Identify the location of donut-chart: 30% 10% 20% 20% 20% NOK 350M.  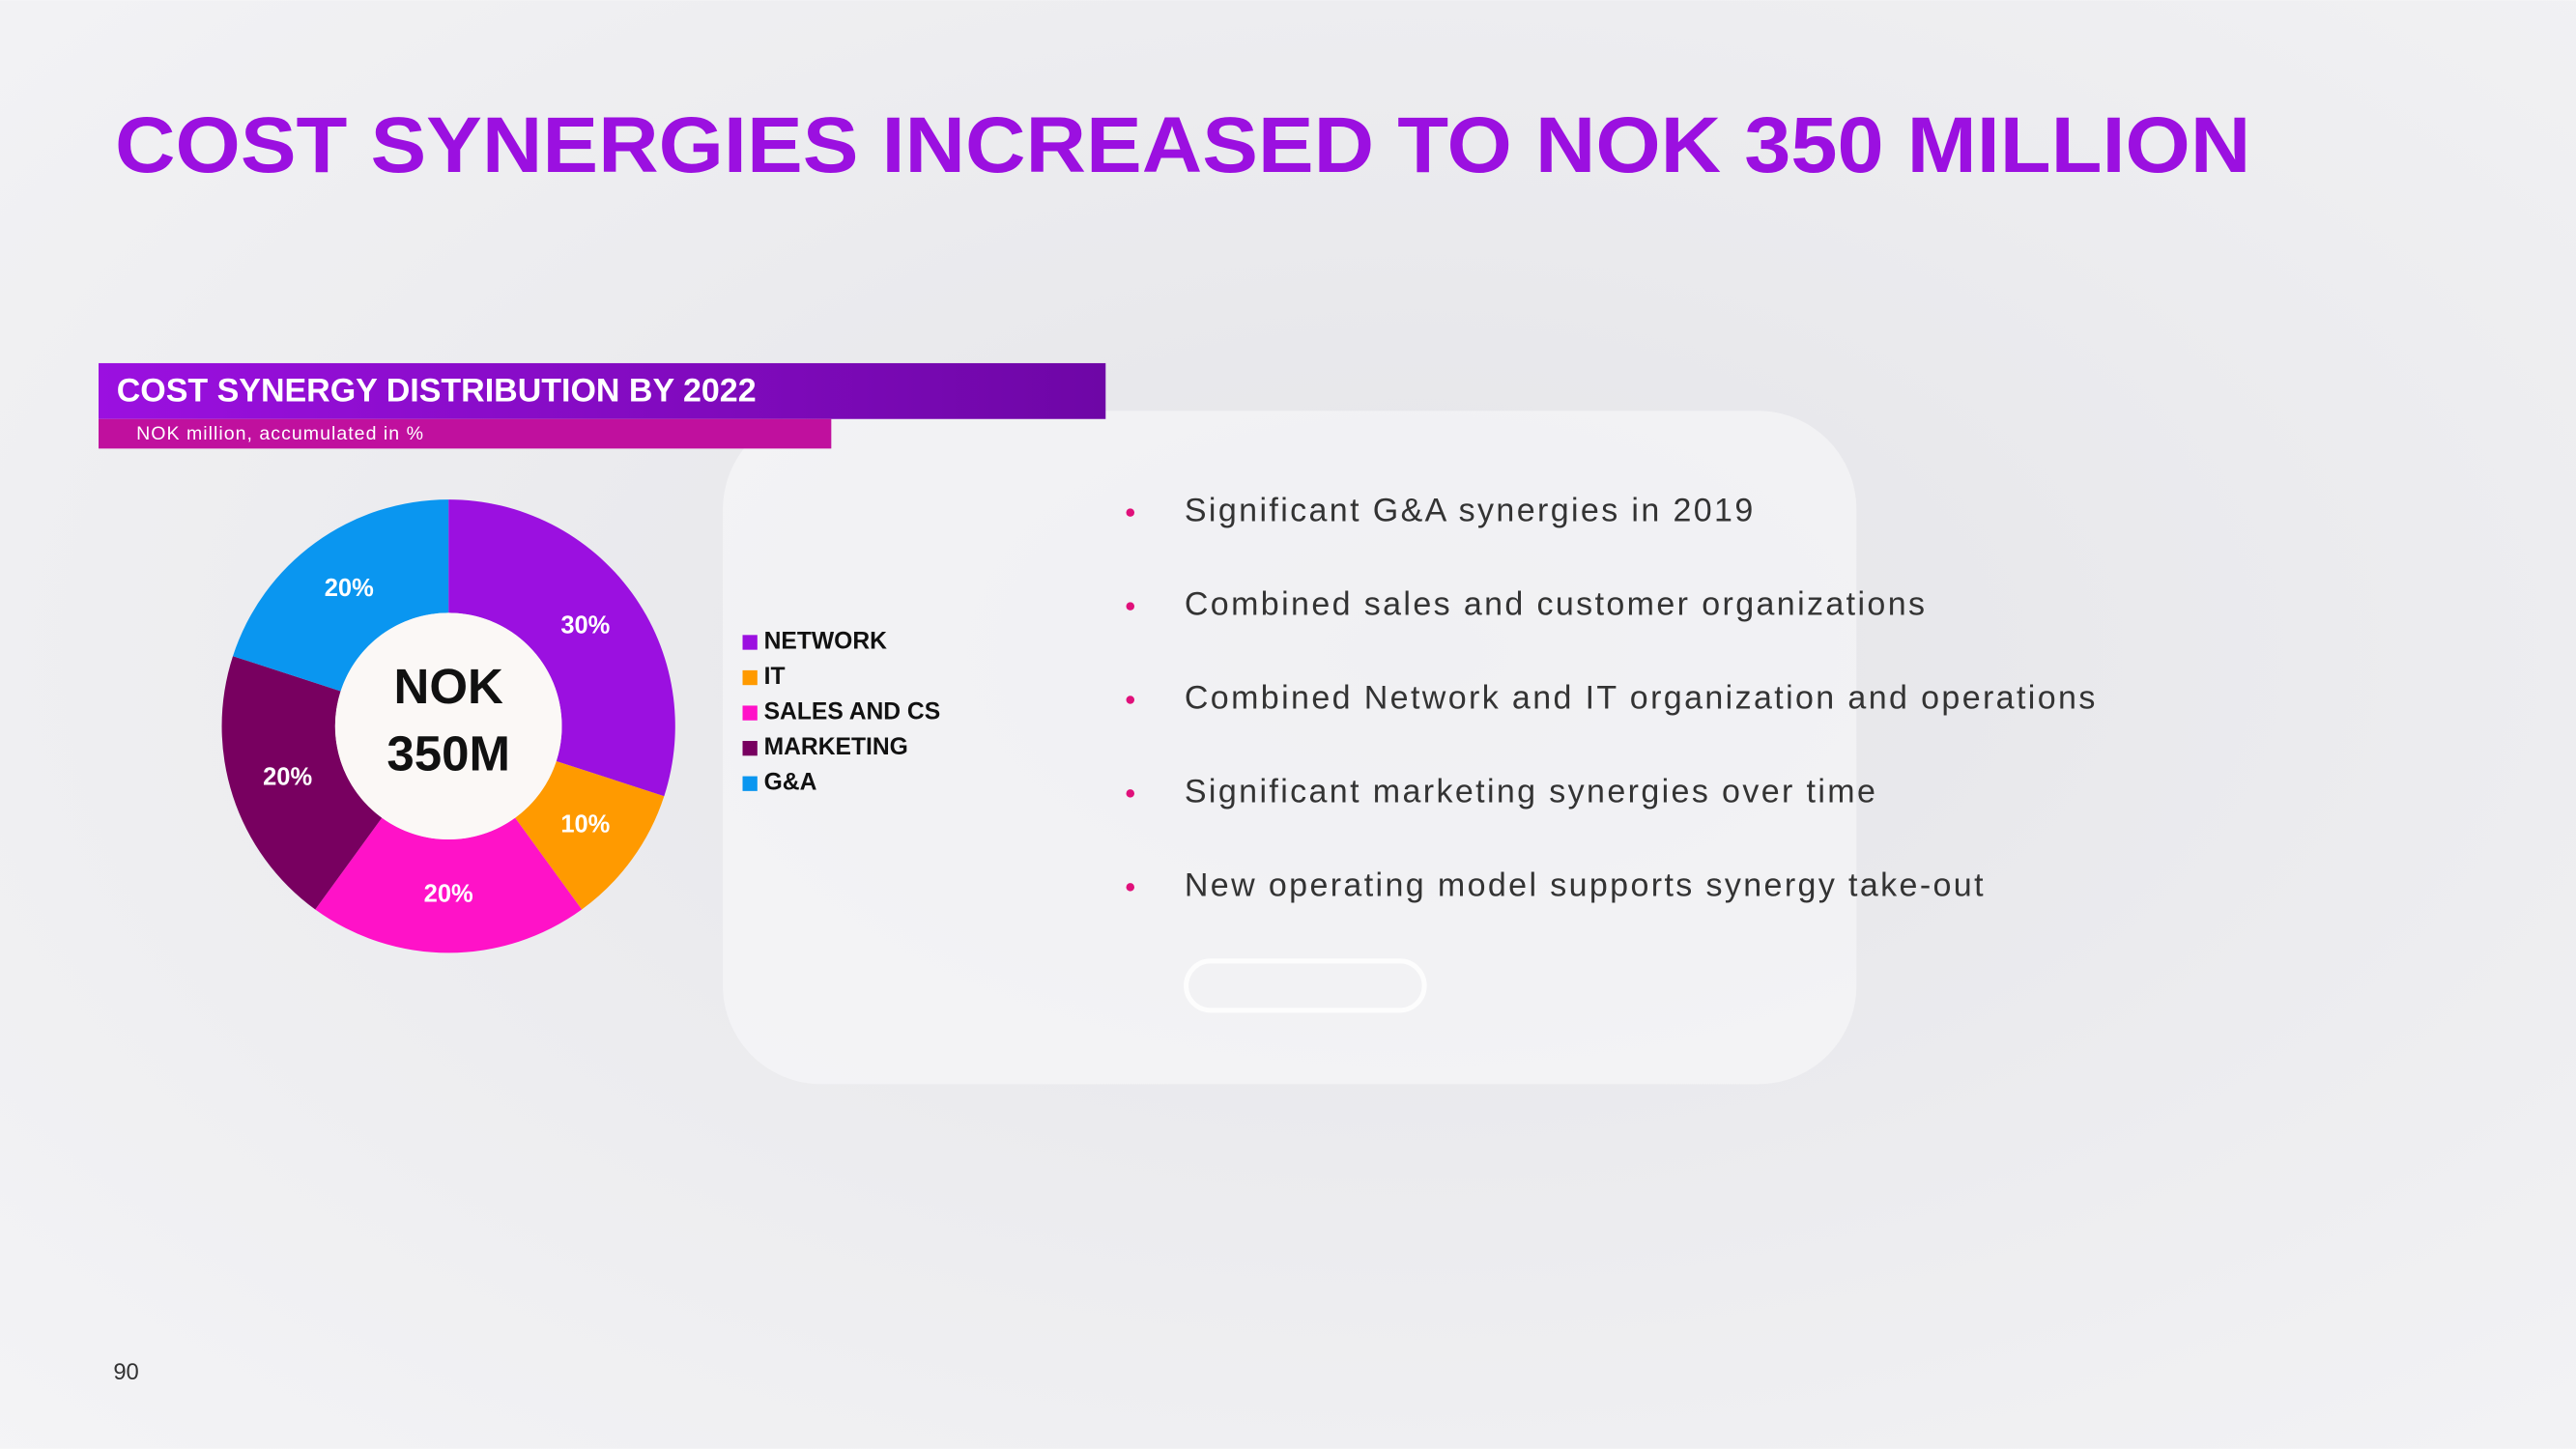
(448, 726).